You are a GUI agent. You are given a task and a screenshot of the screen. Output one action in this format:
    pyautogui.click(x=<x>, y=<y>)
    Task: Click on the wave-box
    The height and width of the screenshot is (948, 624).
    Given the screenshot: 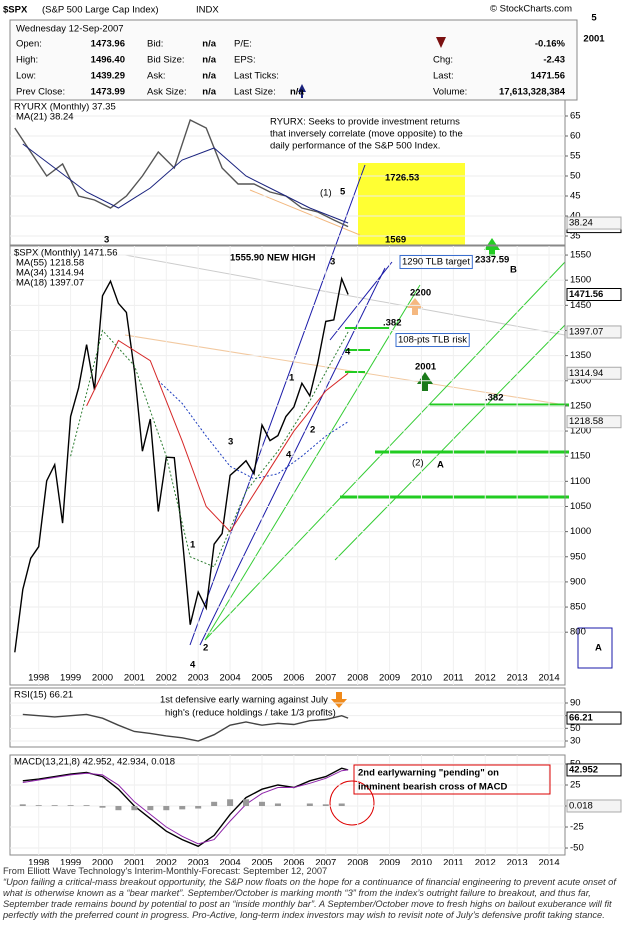 What is the action you would take?
    pyautogui.click(x=595, y=648)
    